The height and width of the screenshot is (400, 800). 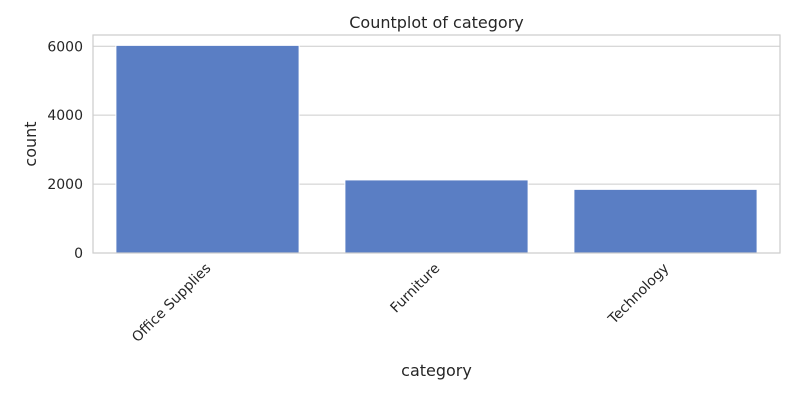 I want to click on y-tick-layer: 0 2000 4000 6000, so click(x=65, y=150).